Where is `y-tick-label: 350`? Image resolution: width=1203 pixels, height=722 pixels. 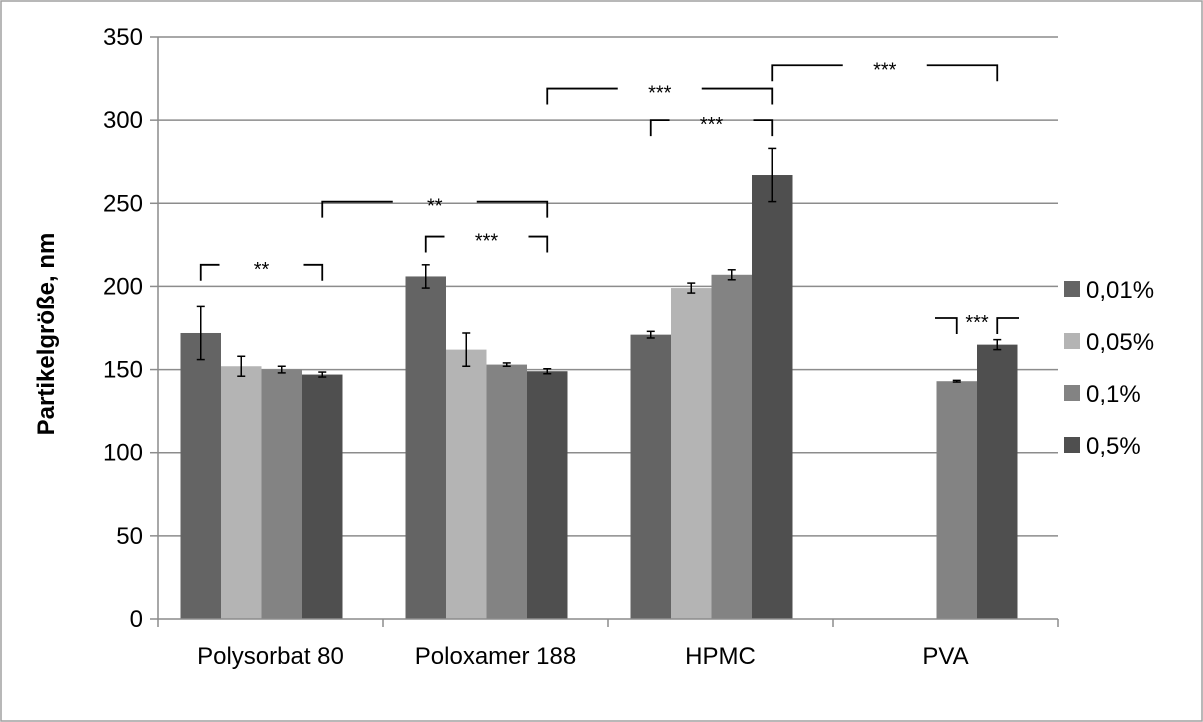
y-tick-label: 350 is located at coordinates (123, 37).